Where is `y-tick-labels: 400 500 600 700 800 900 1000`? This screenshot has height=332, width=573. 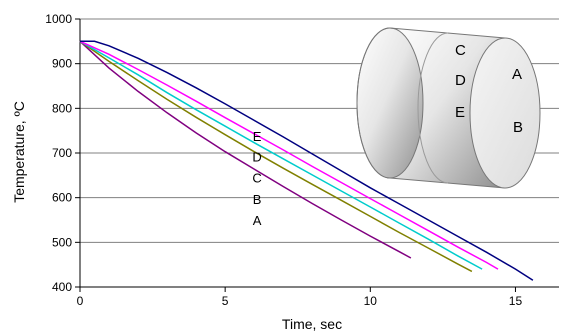
y-tick-labels: 400 500 600 700 800 900 1000 is located at coordinates (62, 153).